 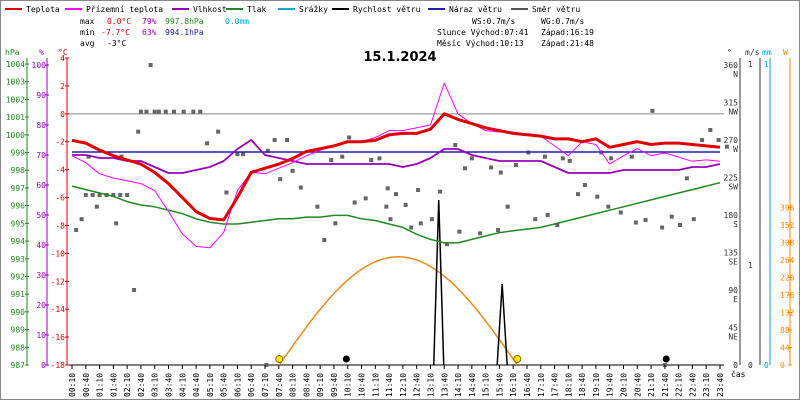 What do you see at coordinates (417, 385) in the screenshot?
I see `x-tick-label: 12:40` at bounding box center [417, 385].